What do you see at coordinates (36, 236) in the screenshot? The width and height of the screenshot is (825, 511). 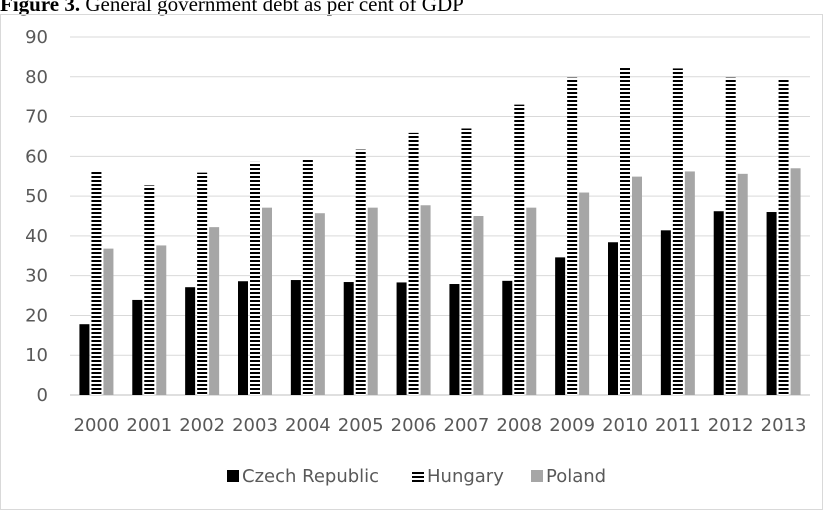 I see `y-tick-label: 40` at bounding box center [36, 236].